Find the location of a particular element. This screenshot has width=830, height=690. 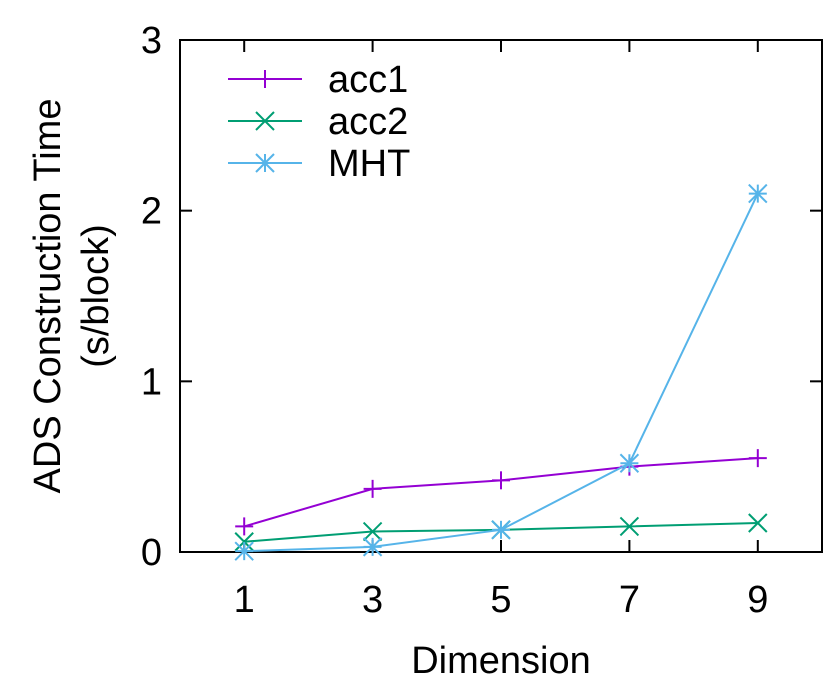

series-line is located at coordinates (500, 492).